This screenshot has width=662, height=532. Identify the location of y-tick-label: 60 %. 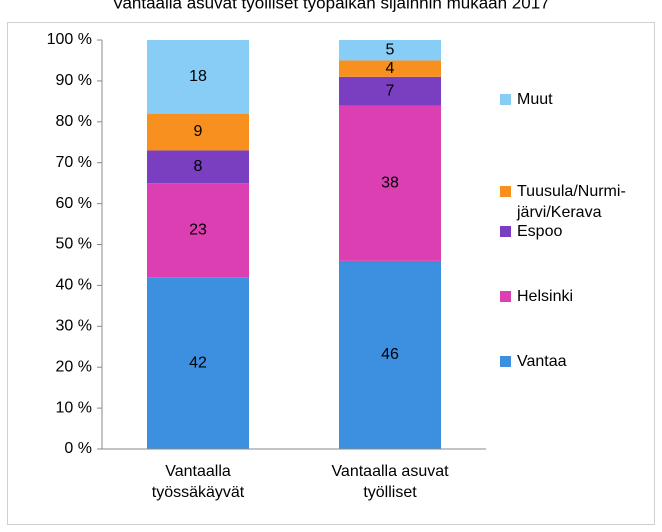
(74, 203).